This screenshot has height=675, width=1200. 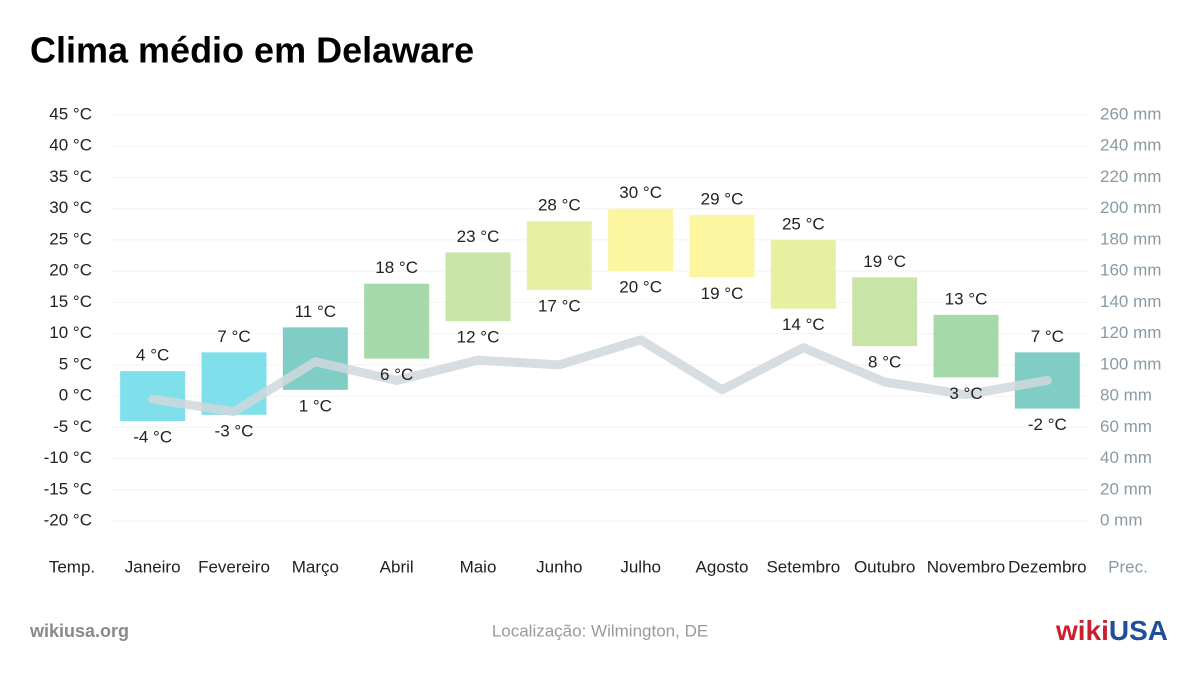 I want to click on y-tick-label: 10 °C, so click(x=70, y=332).